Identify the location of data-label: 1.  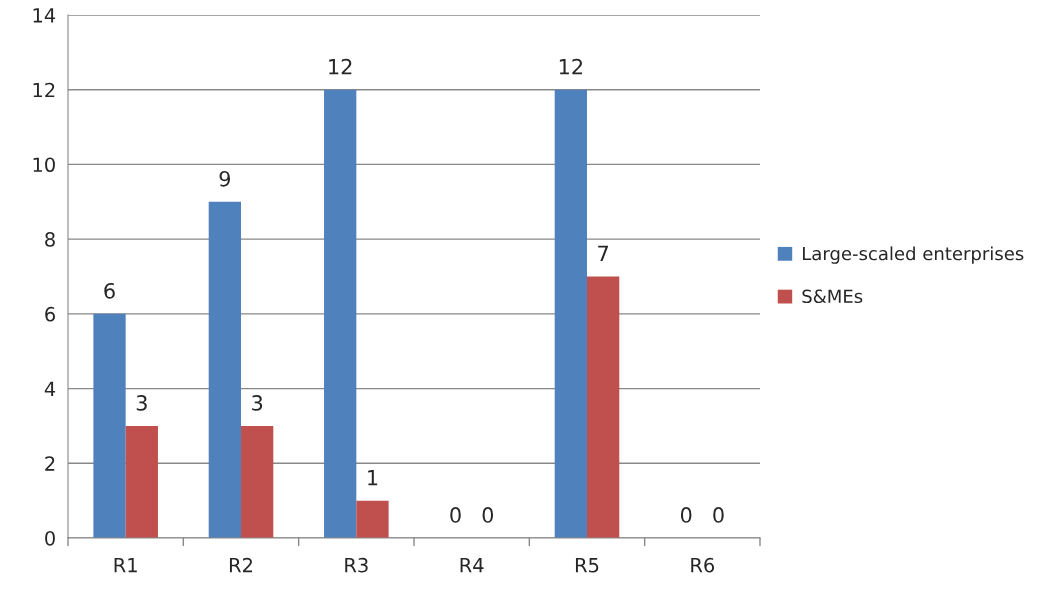
(373, 478).